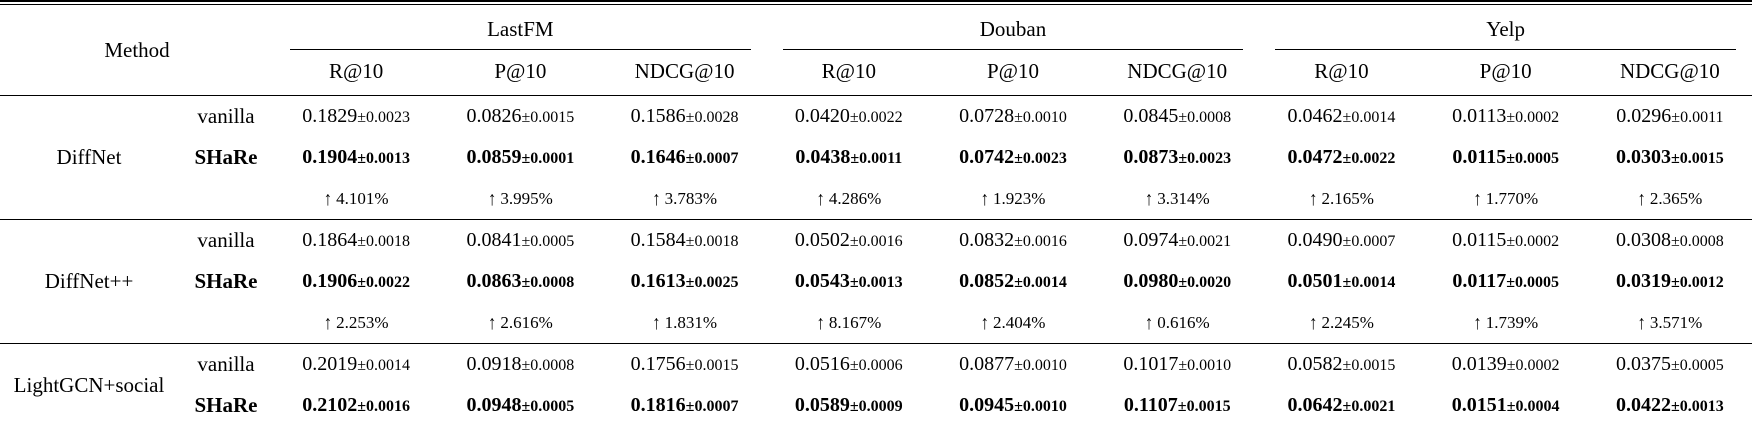 The image size is (1752, 426). Describe the element at coordinates (1315, 364) in the screenshot. I see `metric-mean: 0.0582` at that location.